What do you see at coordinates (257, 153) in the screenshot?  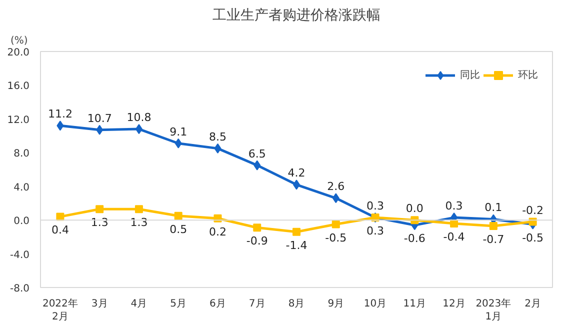 I see `data-label: 6.5` at bounding box center [257, 153].